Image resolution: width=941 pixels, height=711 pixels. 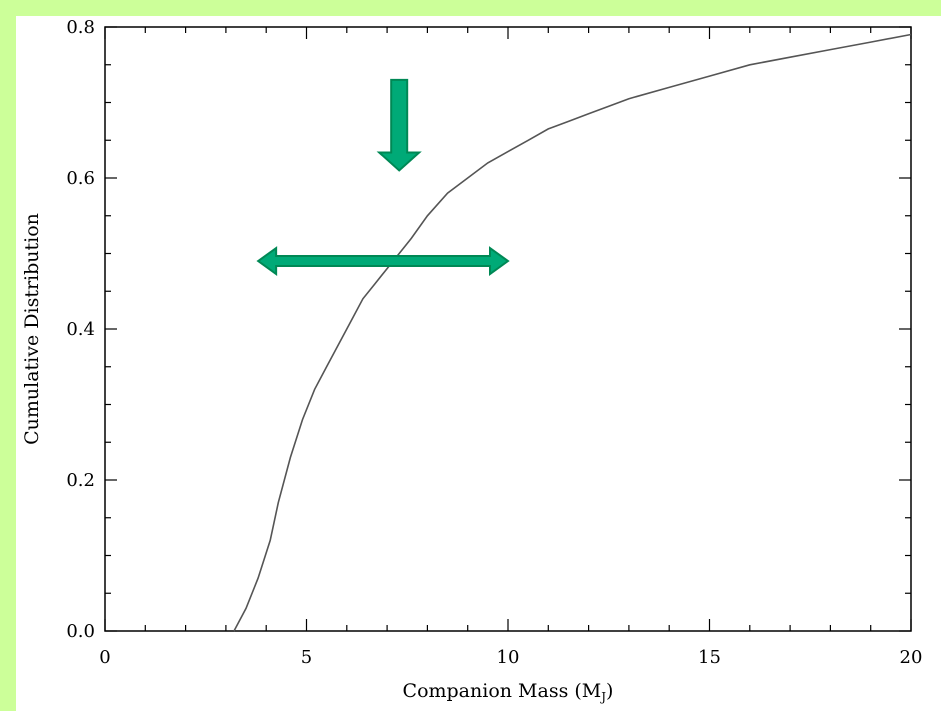 I want to click on y-axis-title: Cumulative Distribution, so click(x=32, y=329).